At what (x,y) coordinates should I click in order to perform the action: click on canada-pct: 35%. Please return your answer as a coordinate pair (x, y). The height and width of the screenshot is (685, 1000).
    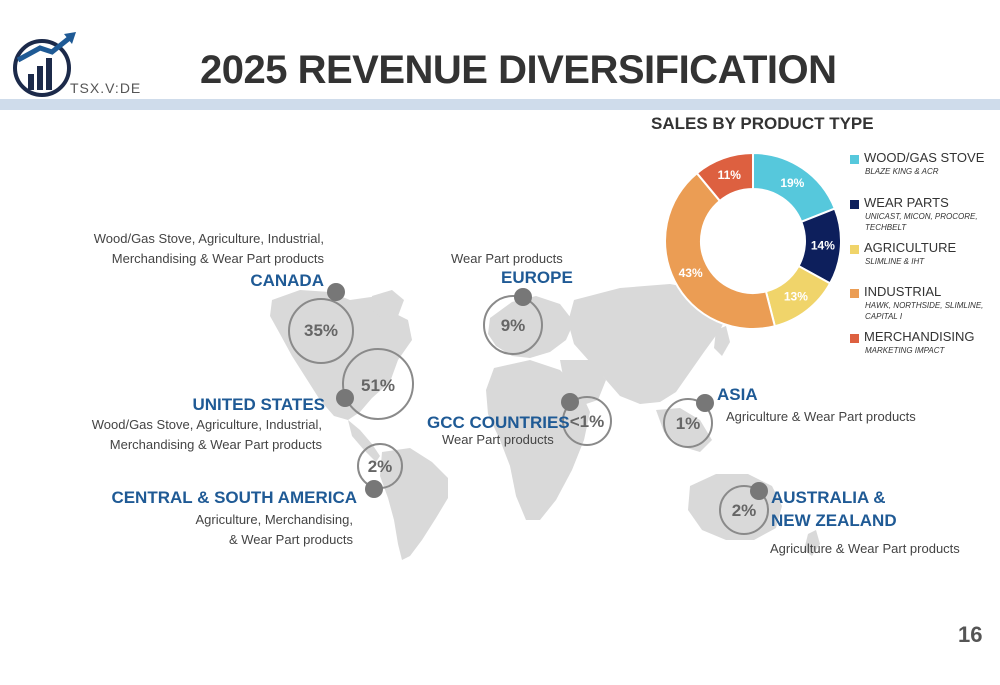
    Looking at the image, I should click on (321, 330).